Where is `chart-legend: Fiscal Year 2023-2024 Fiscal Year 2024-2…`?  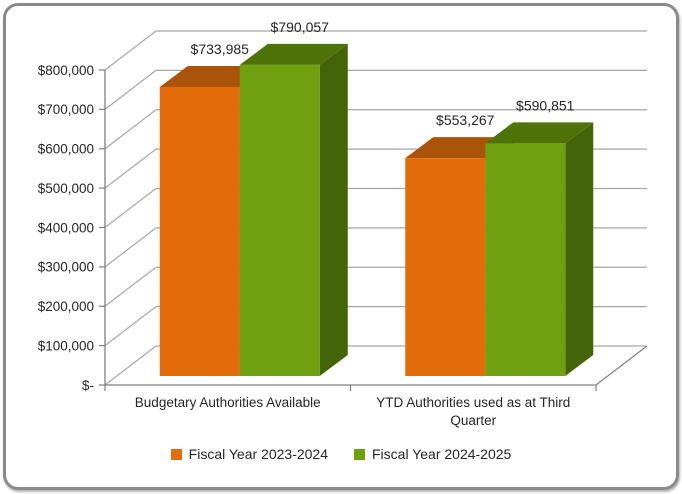 chart-legend: Fiscal Year 2023-2024 Fiscal Year 2024-2… is located at coordinates (341, 454).